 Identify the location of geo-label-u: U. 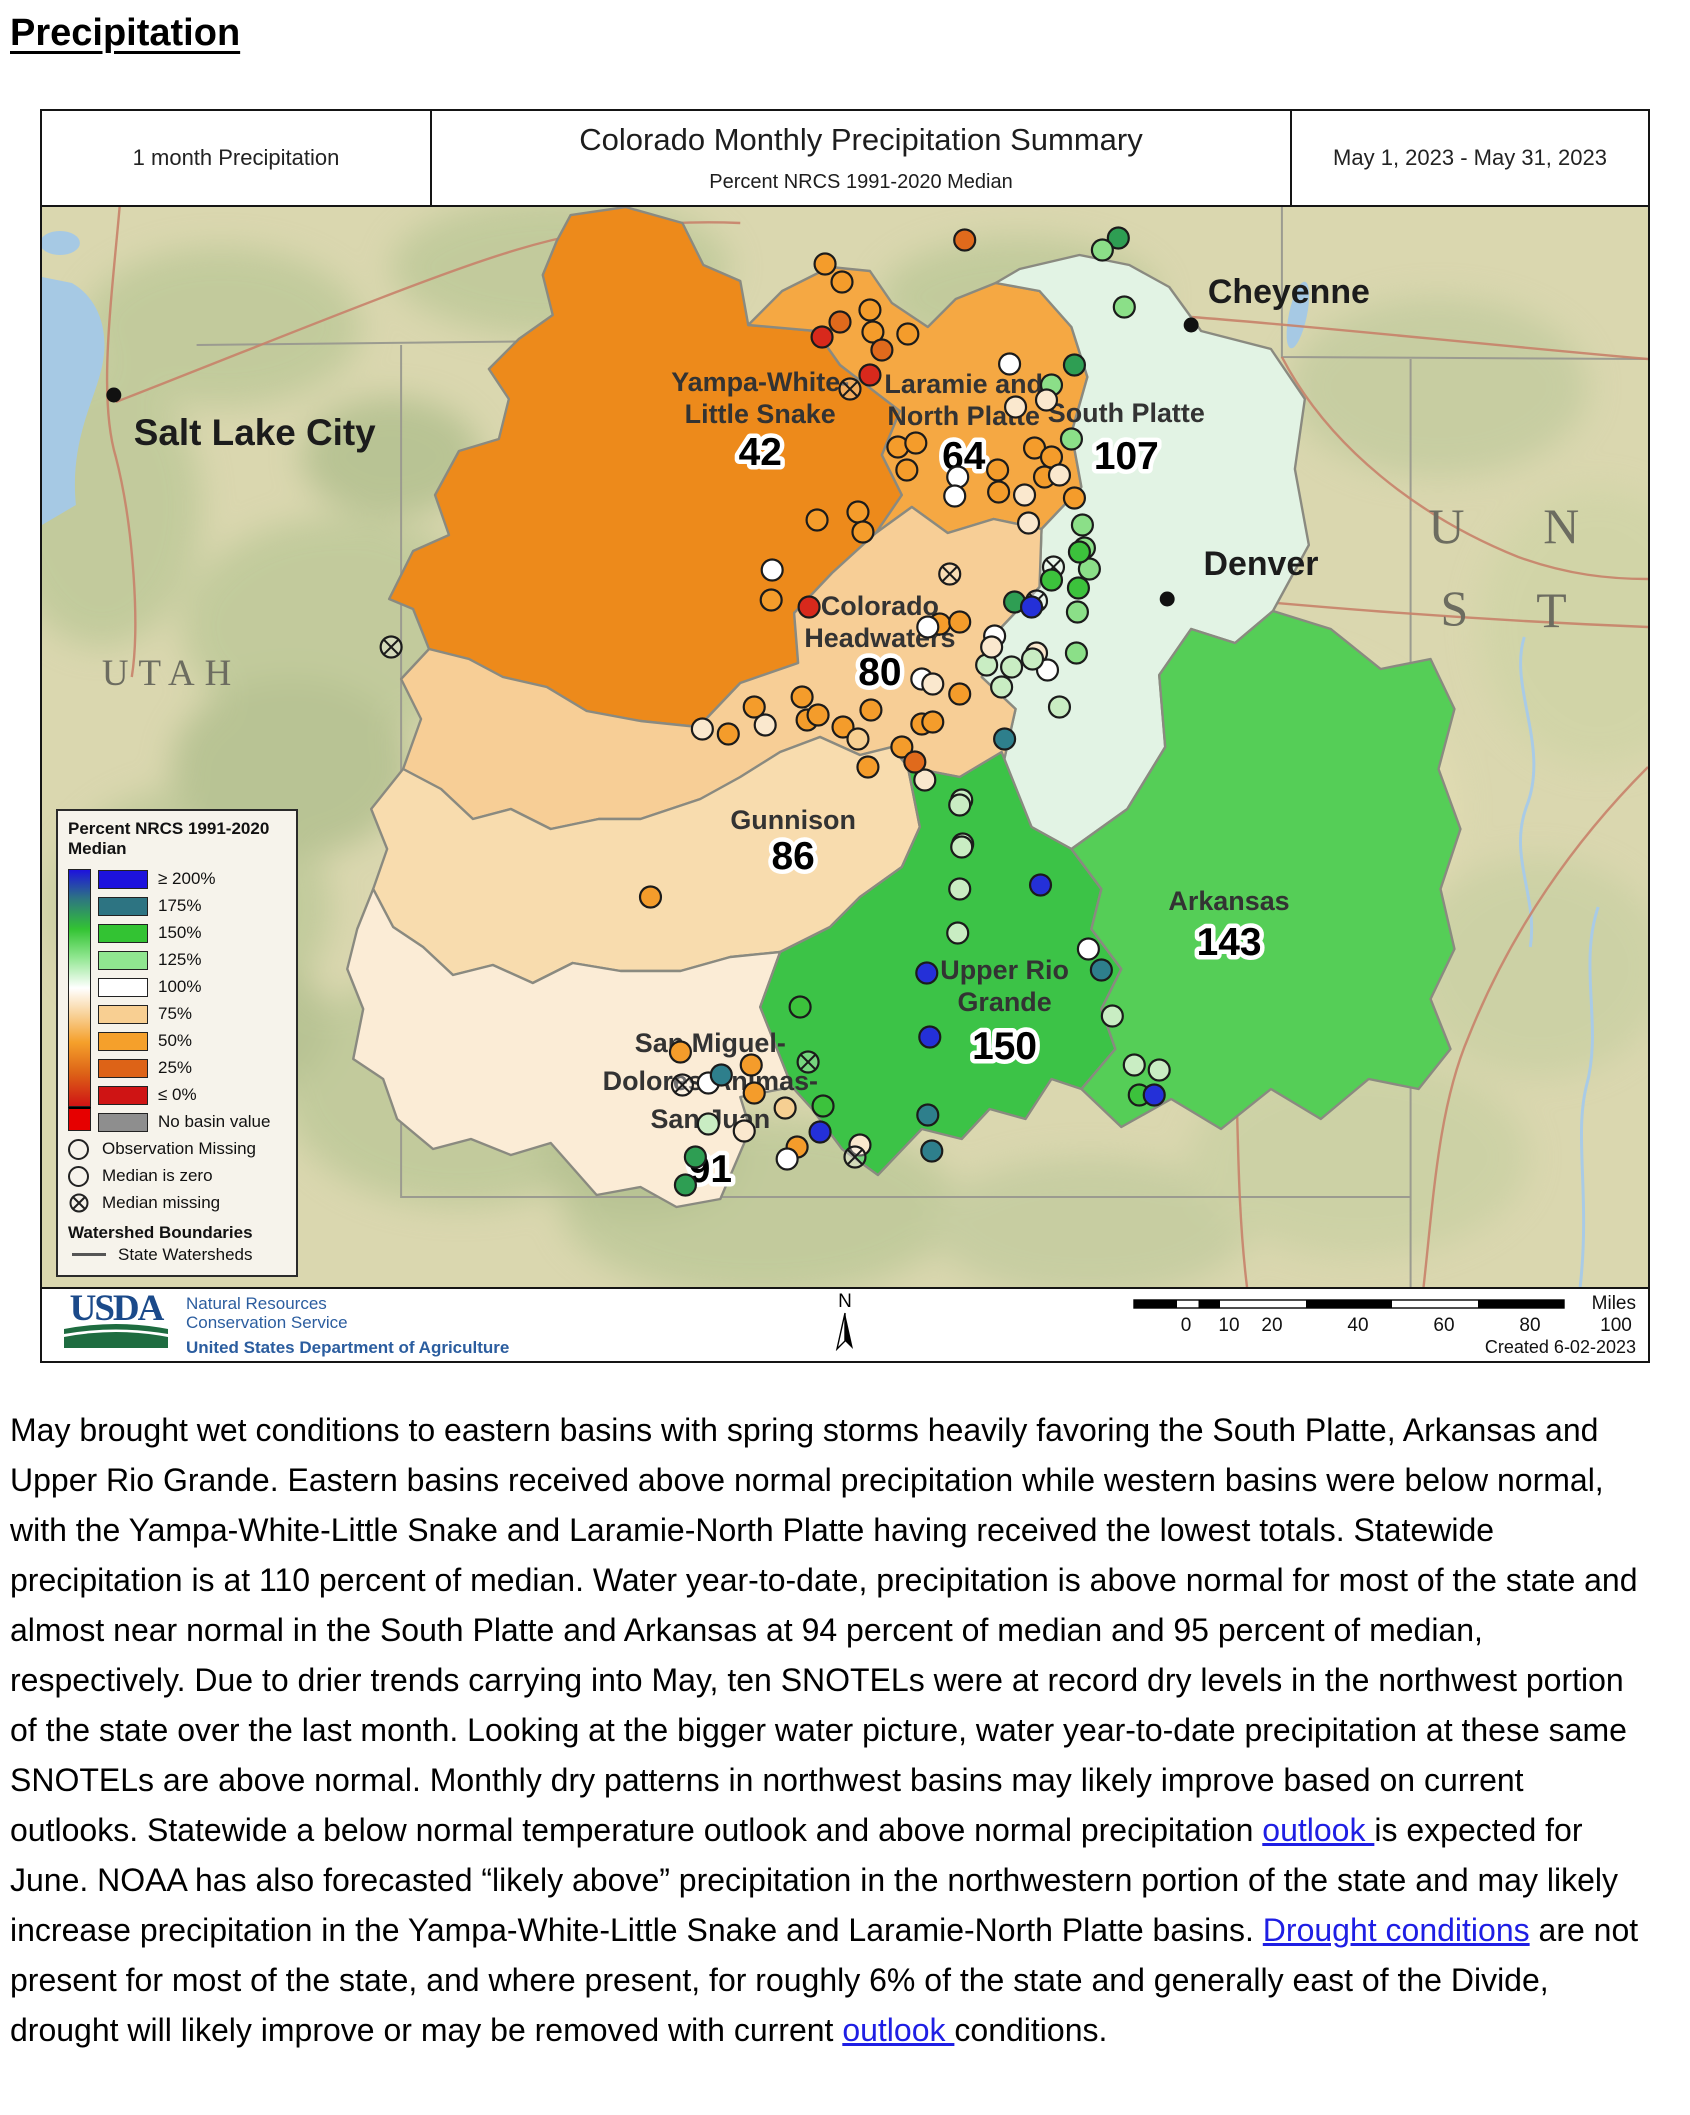
(1447, 526).